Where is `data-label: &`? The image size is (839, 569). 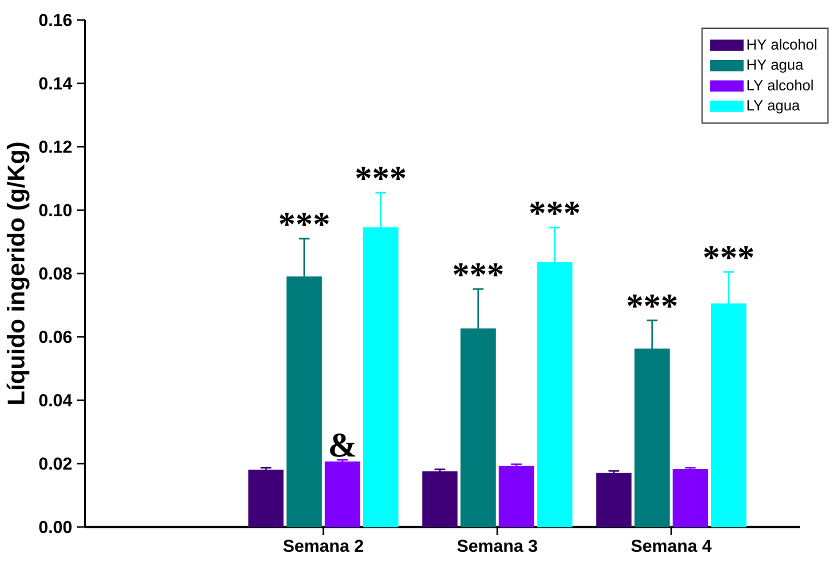 data-label: & is located at coordinates (343, 445).